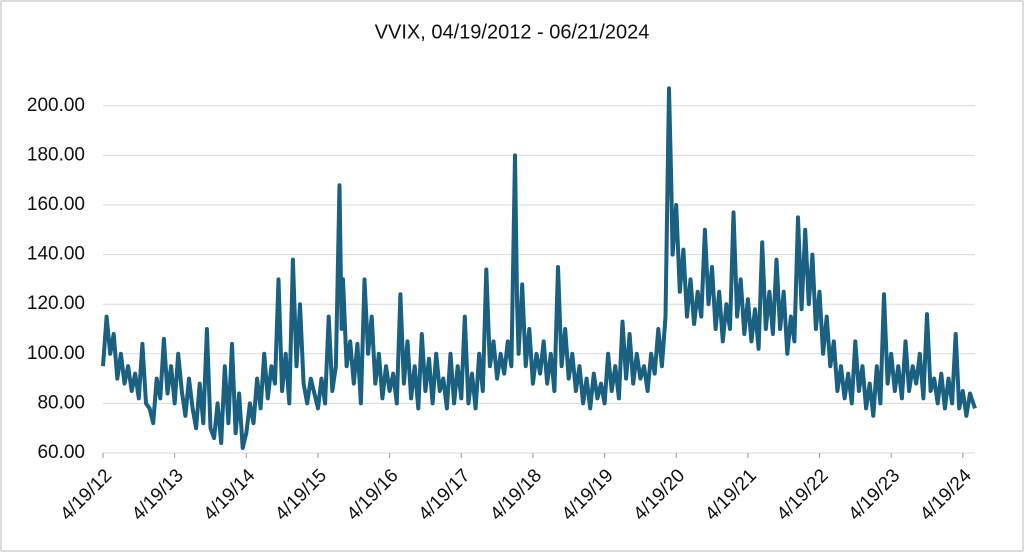 The width and height of the screenshot is (1024, 552). What do you see at coordinates (61, 452) in the screenshot?
I see `y-tick-label: 60.00` at bounding box center [61, 452].